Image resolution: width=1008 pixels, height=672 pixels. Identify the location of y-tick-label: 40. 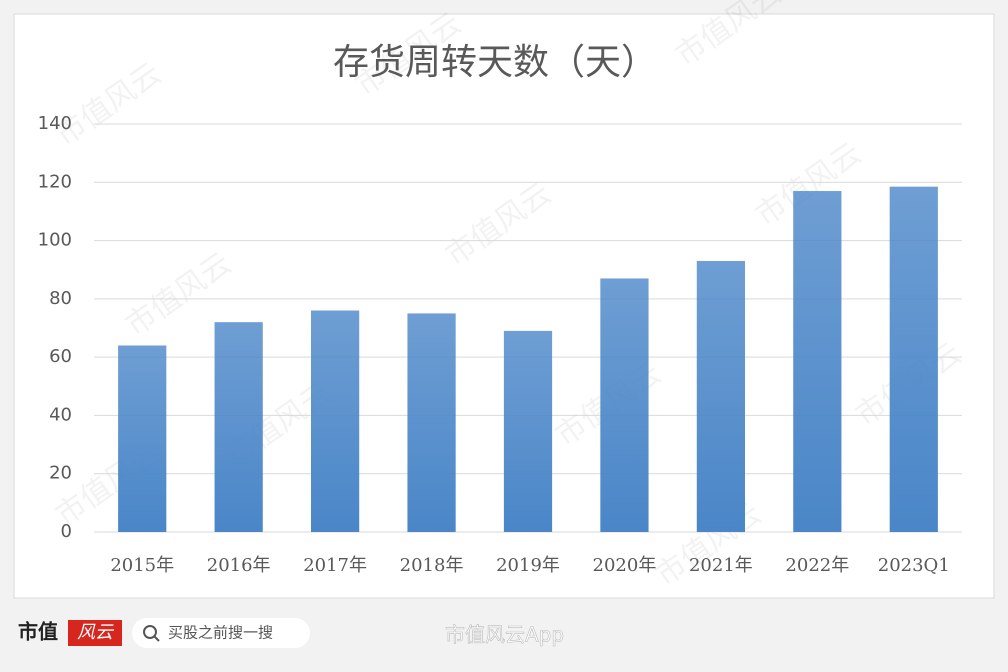
(60, 414).